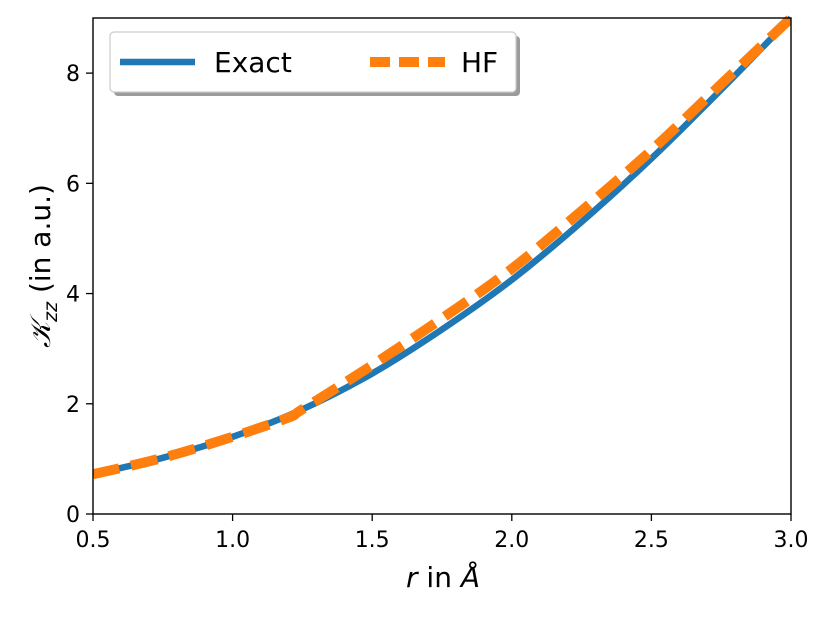 This screenshot has height=618, width=830. Describe the element at coordinates (73, 74) in the screenshot. I see `y-tick-label: 8` at that location.